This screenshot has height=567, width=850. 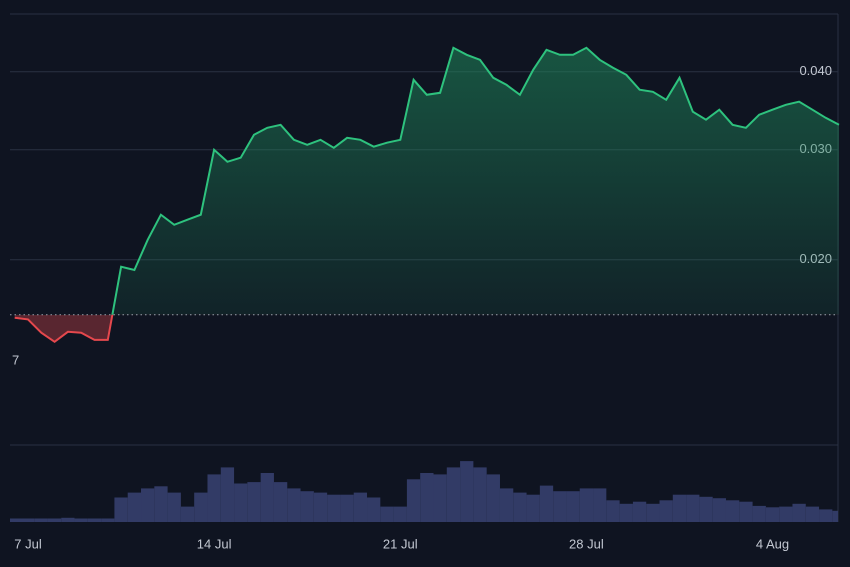 What do you see at coordinates (214, 543) in the screenshot?
I see `x-tick-label: 14 Jul` at bounding box center [214, 543].